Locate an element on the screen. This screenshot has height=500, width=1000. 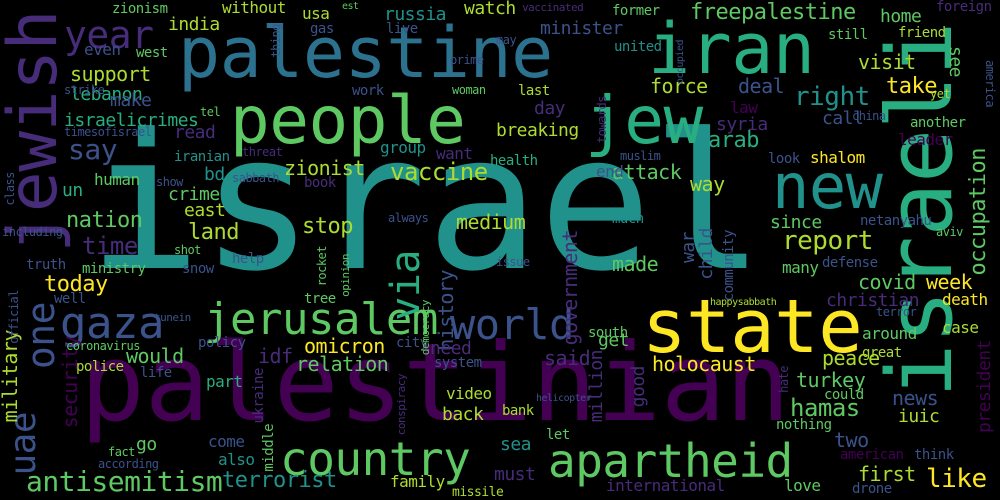
word-report: report is located at coordinates (827, 241).